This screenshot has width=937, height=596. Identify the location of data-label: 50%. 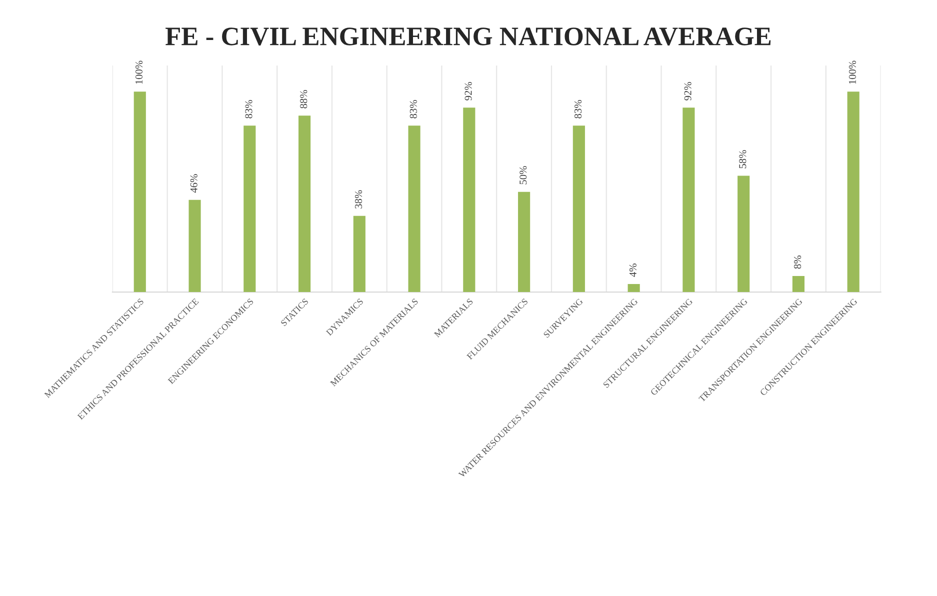
(523, 175).